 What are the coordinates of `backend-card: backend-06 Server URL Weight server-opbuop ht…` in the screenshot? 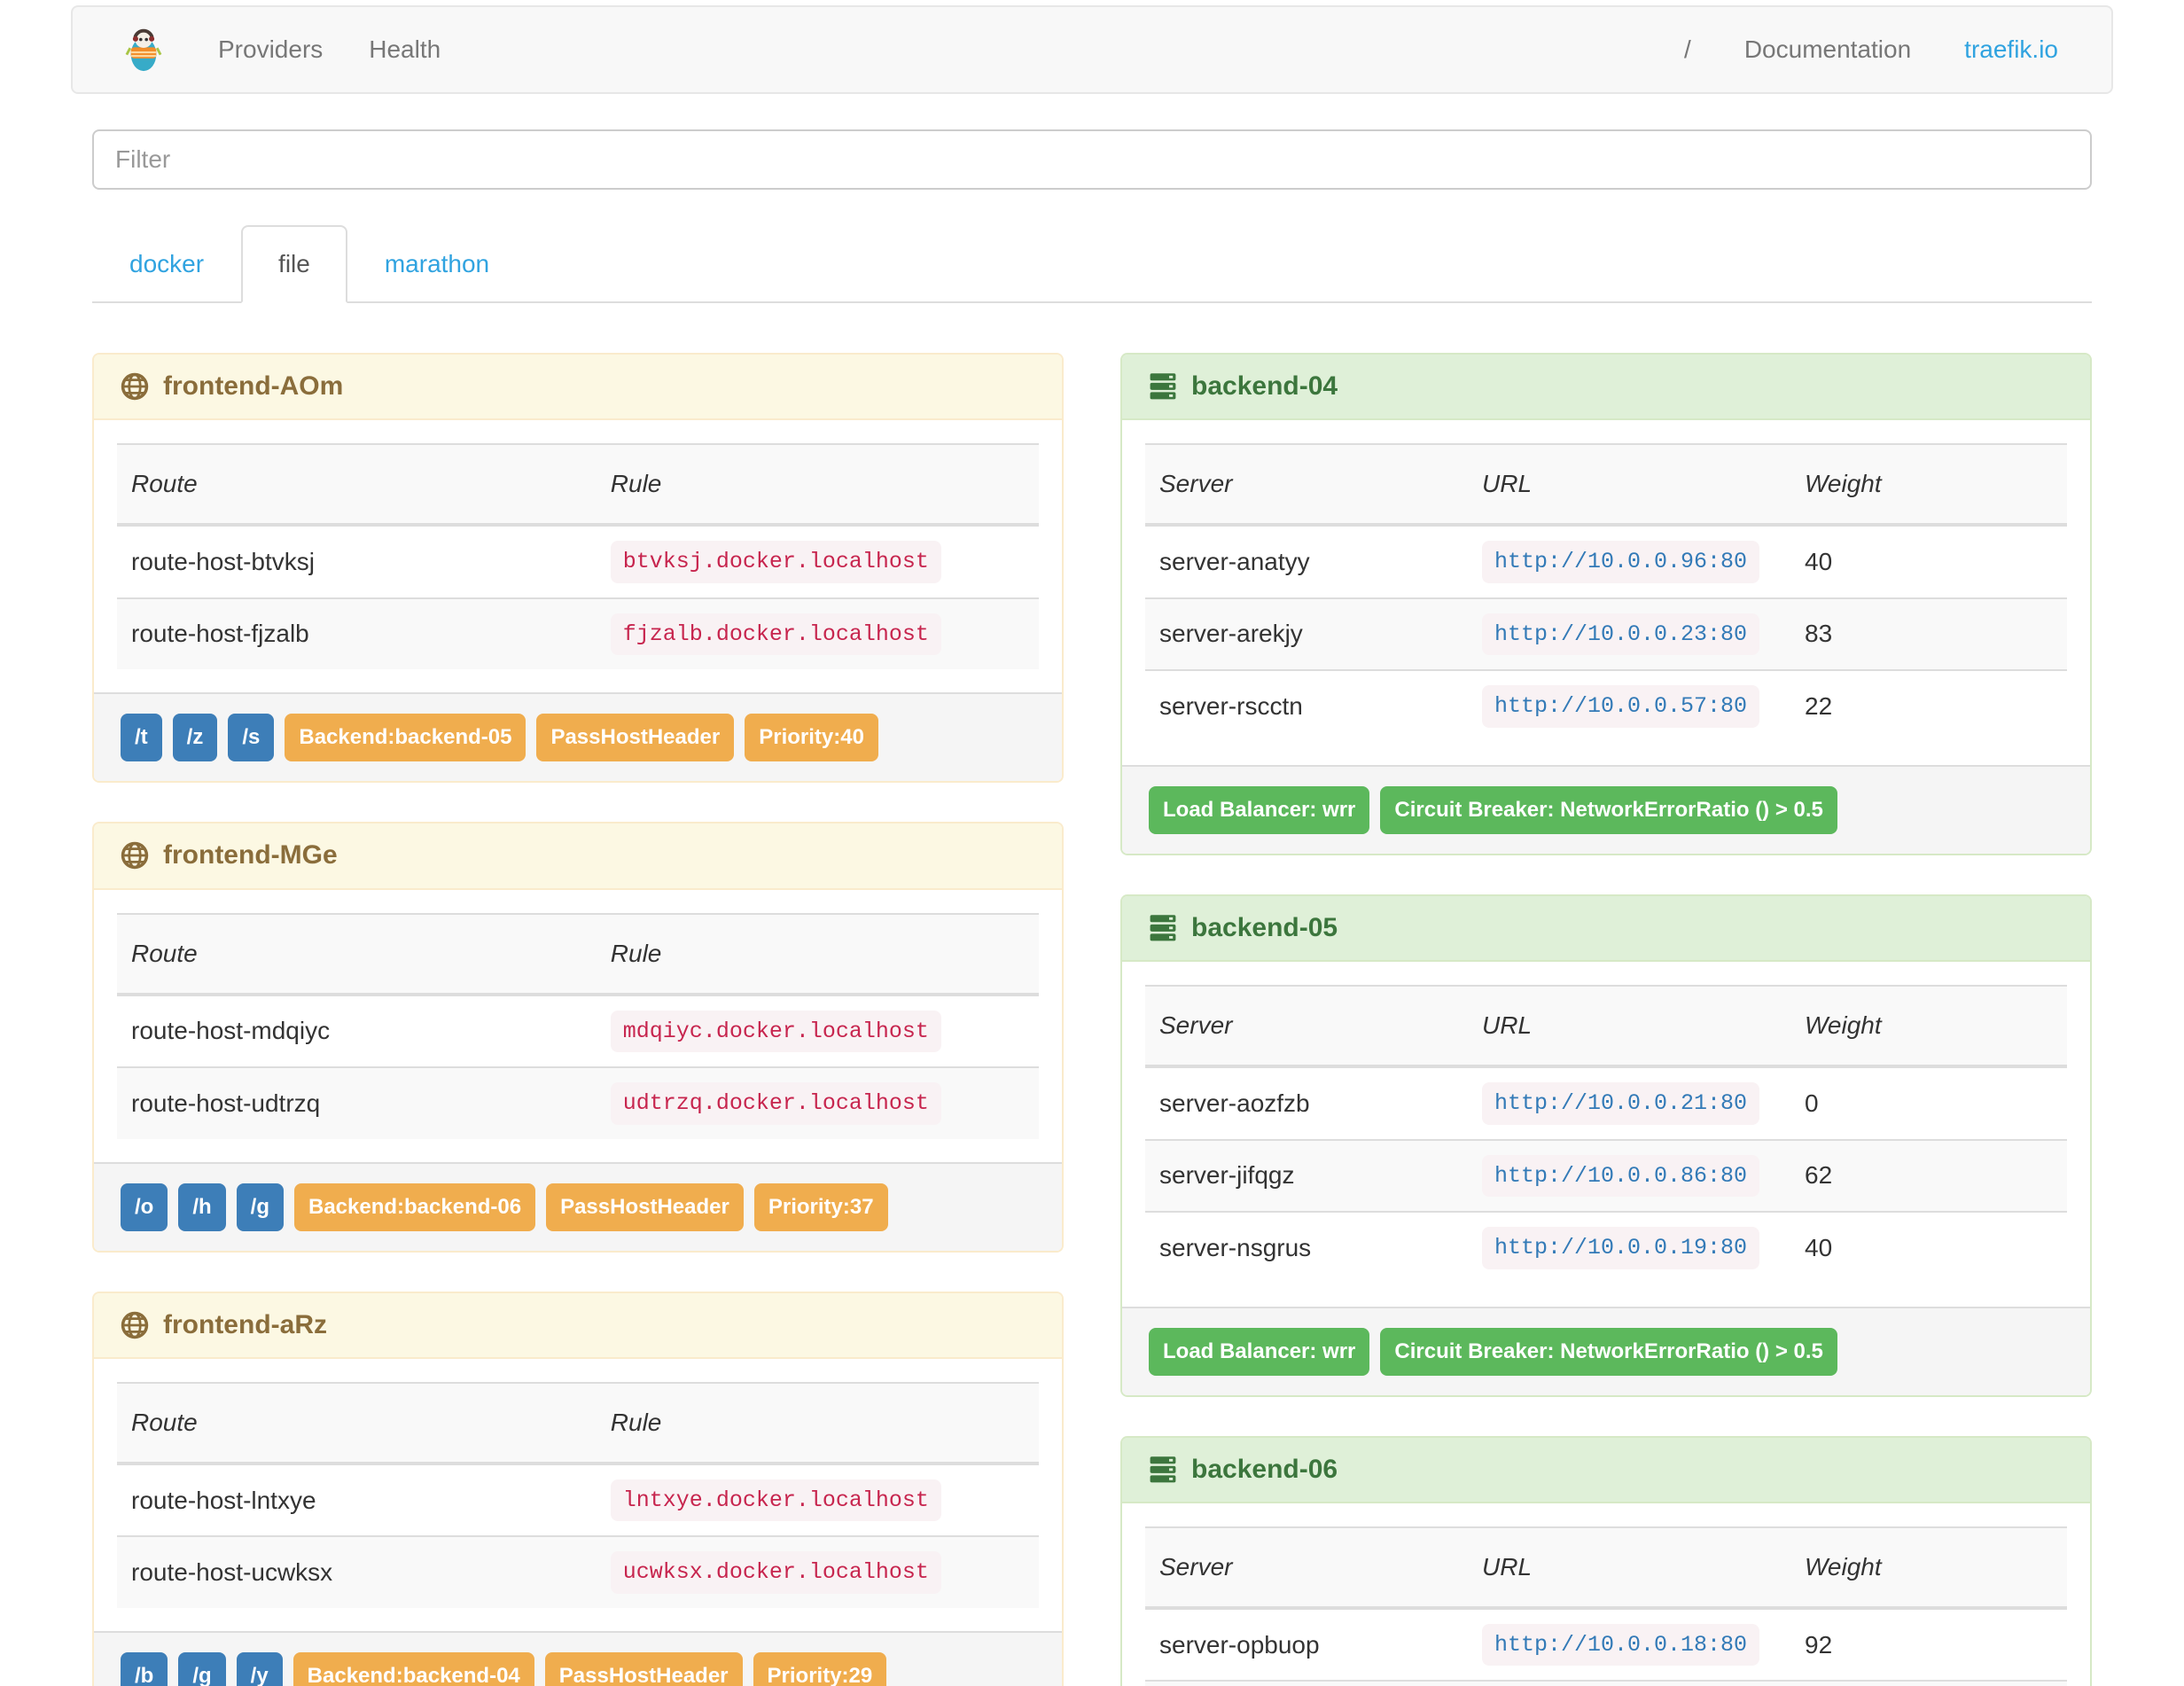 It's located at (1606, 1560).